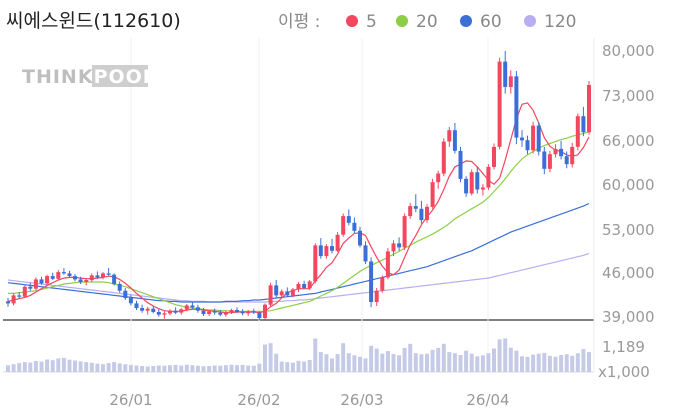 The height and width of the screenshot is (420, 686). What do you see at coordinates (402, 21) in the screenshot?
I see `legend-dot-ma20` at bounding box center [402, 21].